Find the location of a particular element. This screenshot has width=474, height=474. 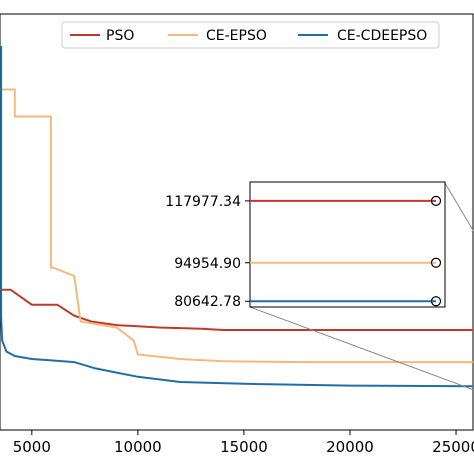

series-line-pso is located at coordinates (236, 309).